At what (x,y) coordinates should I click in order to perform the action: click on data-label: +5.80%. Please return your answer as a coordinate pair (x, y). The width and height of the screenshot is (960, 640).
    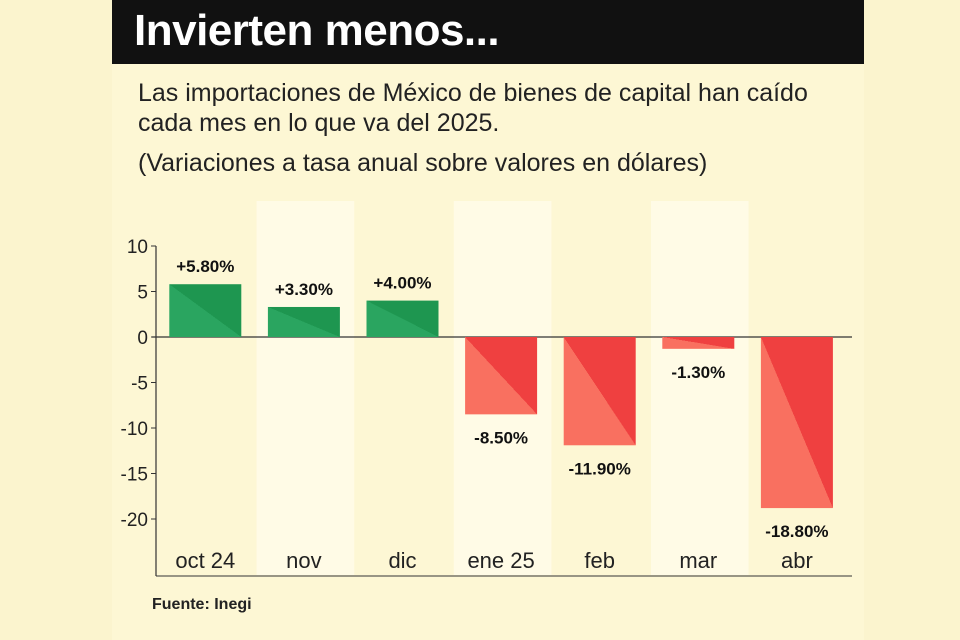
    Looking at the image, I should click on (205, 266).